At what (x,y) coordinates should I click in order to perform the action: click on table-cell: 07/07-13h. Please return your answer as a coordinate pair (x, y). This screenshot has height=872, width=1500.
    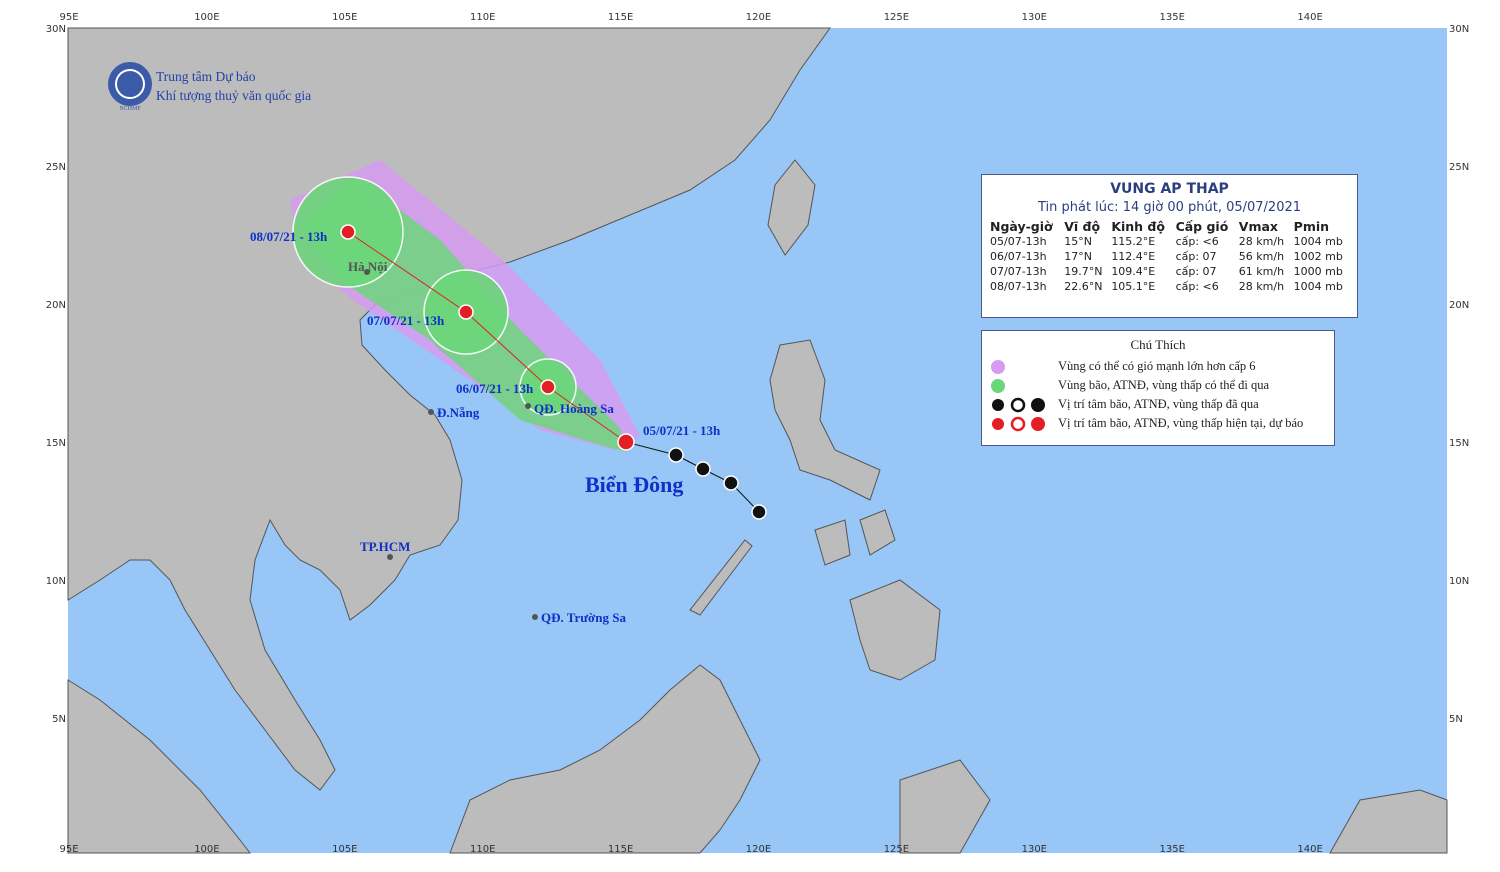
    Looking at the image, I should click on (1018, 271).